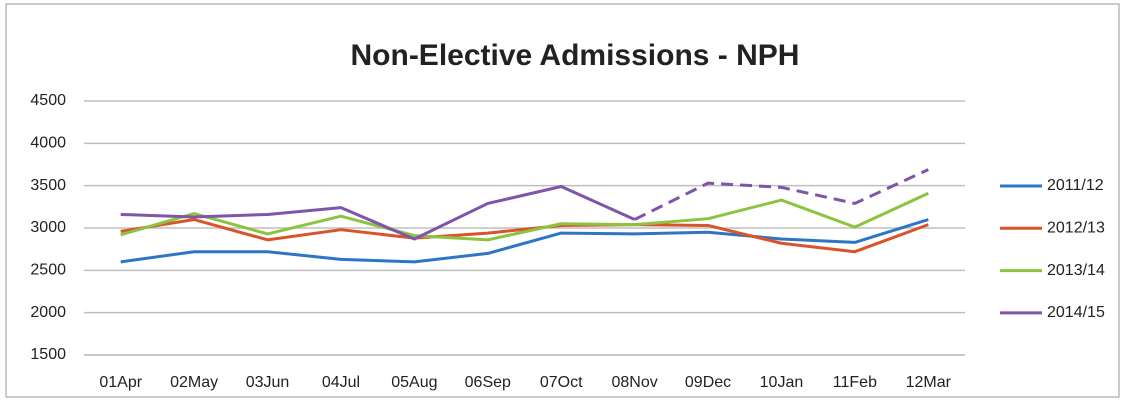 The height and width of the screenshot is (401, 1125). Describe the element at coordinates (855, 382) in the screenshot. I see `x-tick-label: 11Feb` at that location.